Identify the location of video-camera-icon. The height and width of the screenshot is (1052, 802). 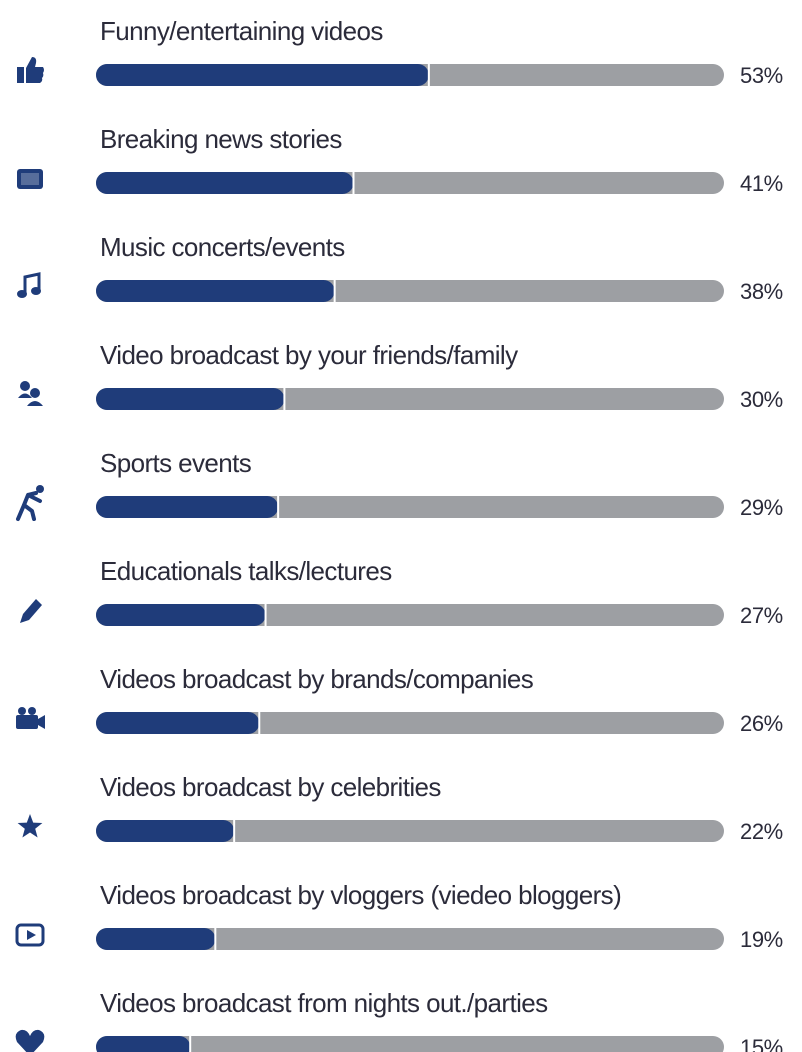
(30, 718).